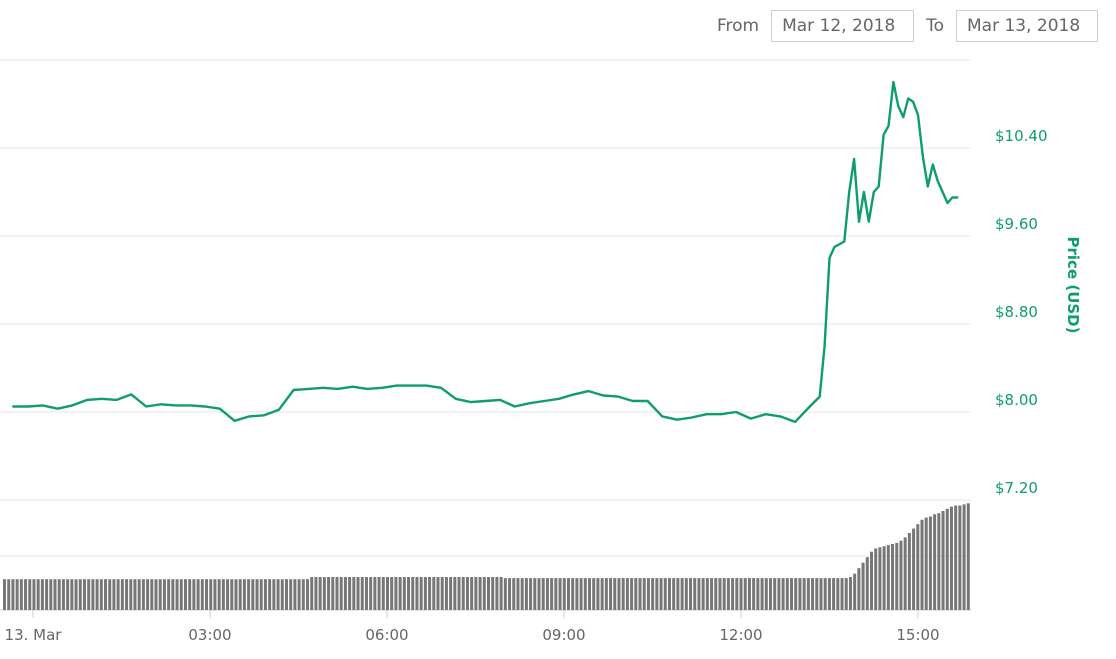 This screenshot has width=1116, height=659. What do you see at coordinates (843, 26) in the screenshot?
I see `from-date-input` at bounding box center [843, 26].